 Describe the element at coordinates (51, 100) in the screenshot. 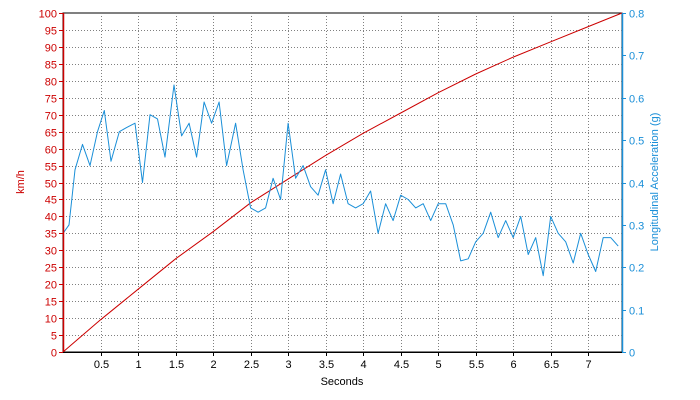

I see `left-tick-label: 75` at that location.